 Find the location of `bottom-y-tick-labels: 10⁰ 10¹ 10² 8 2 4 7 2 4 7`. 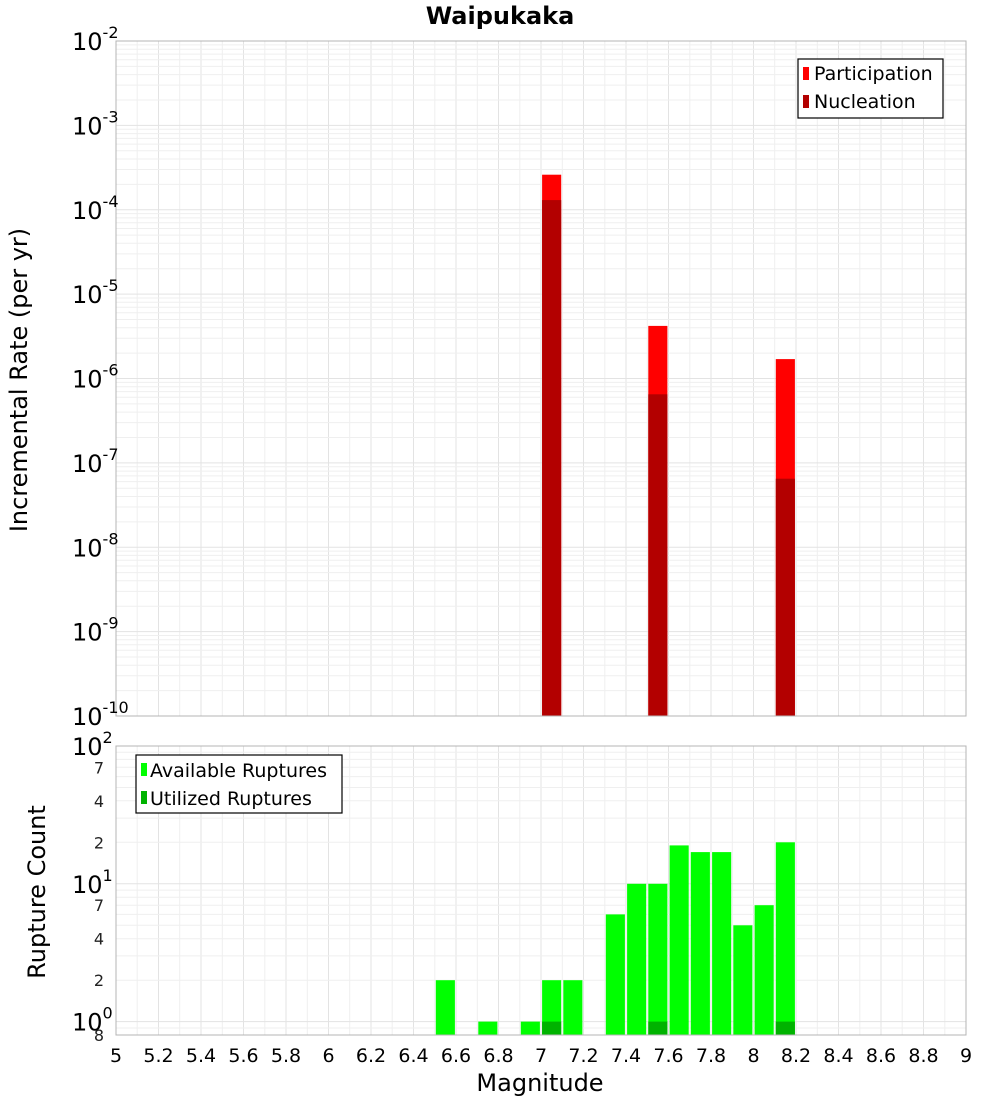

bottom-y-tick-labels: 10⁰ 10¹ 10² 8 2 4 7 2 4 7 is located at coordinates (92, 886).